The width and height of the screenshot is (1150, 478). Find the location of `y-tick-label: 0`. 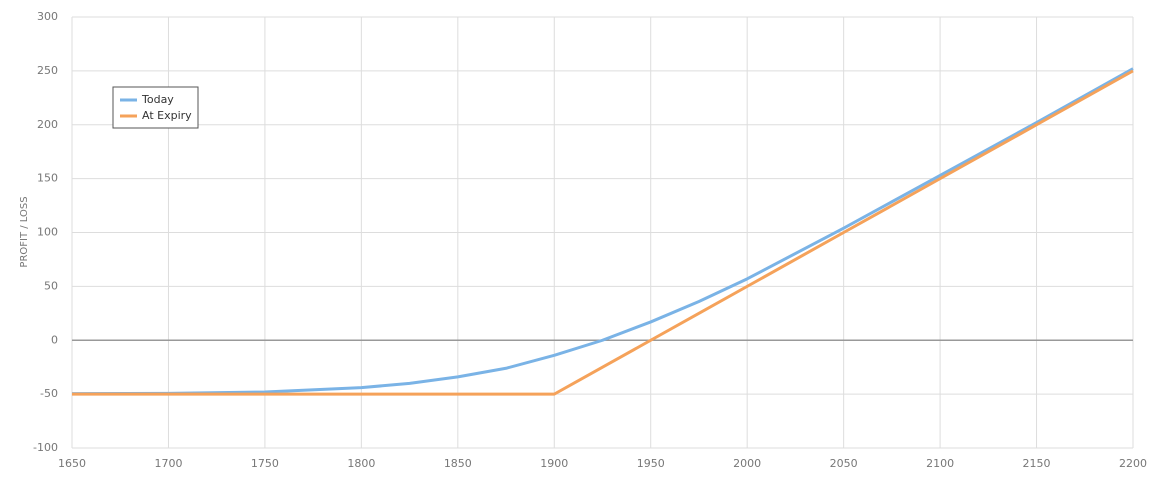

y-tick-label: 0 is located at coordinates (54, 339).